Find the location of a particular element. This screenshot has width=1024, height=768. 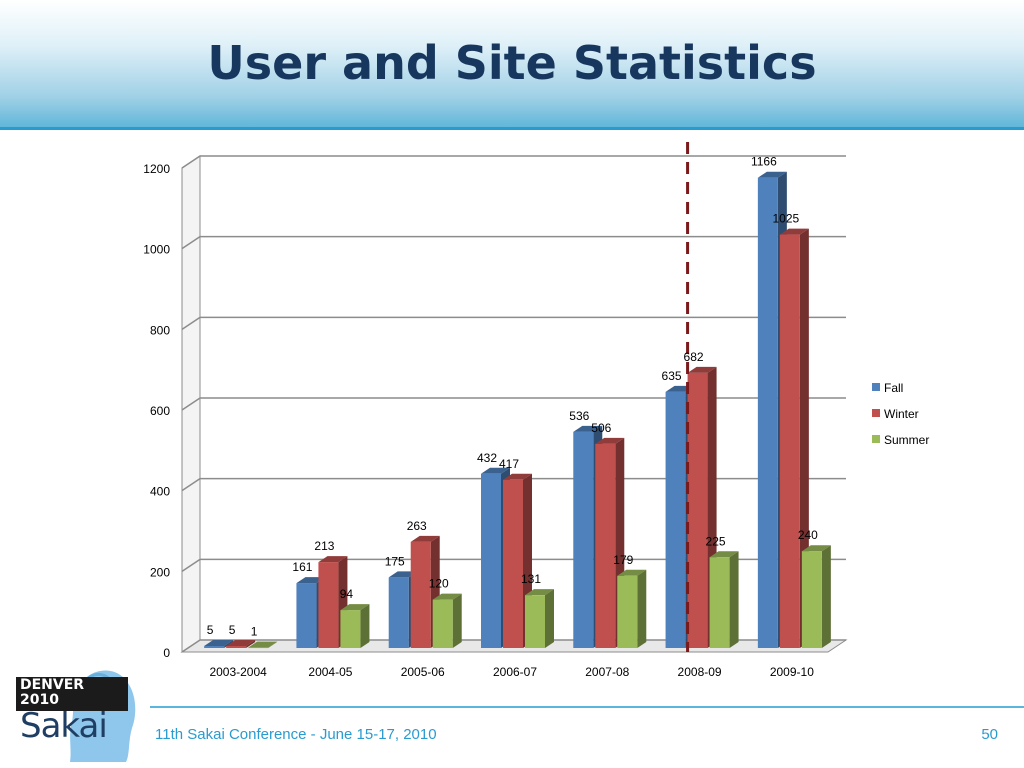

data-label: 417 is located at coordinates (509, 464).